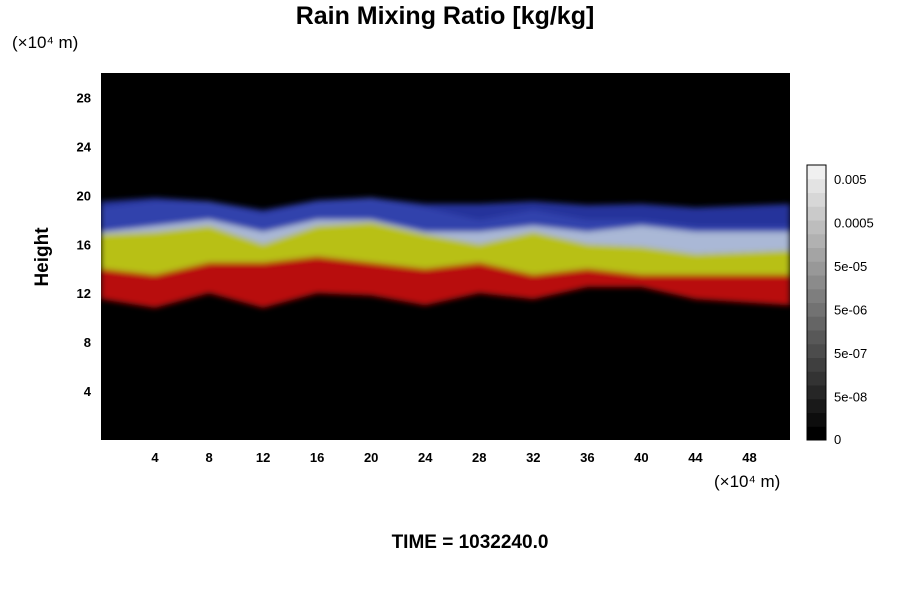 The width and height of the screenshot is (900, 600). Describe the element at coordinates (850, 310) in the screenshot. I see `colorbar-label: 5e-06` at that location.